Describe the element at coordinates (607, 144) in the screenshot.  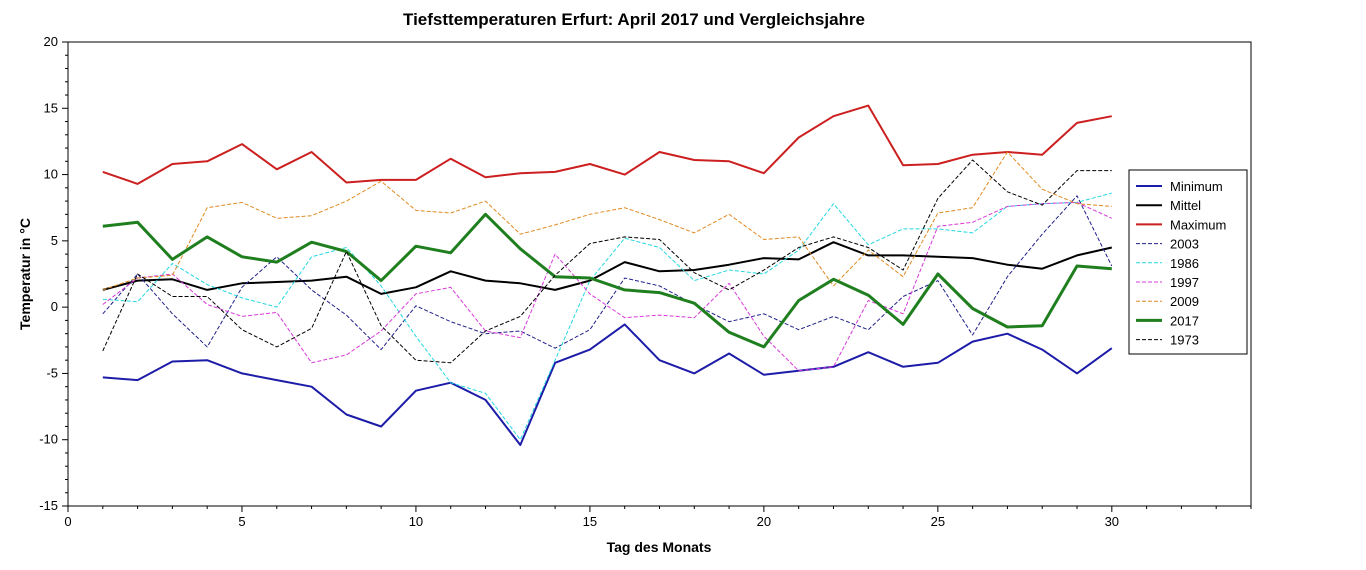
I see `series-line-maximum` at that location.